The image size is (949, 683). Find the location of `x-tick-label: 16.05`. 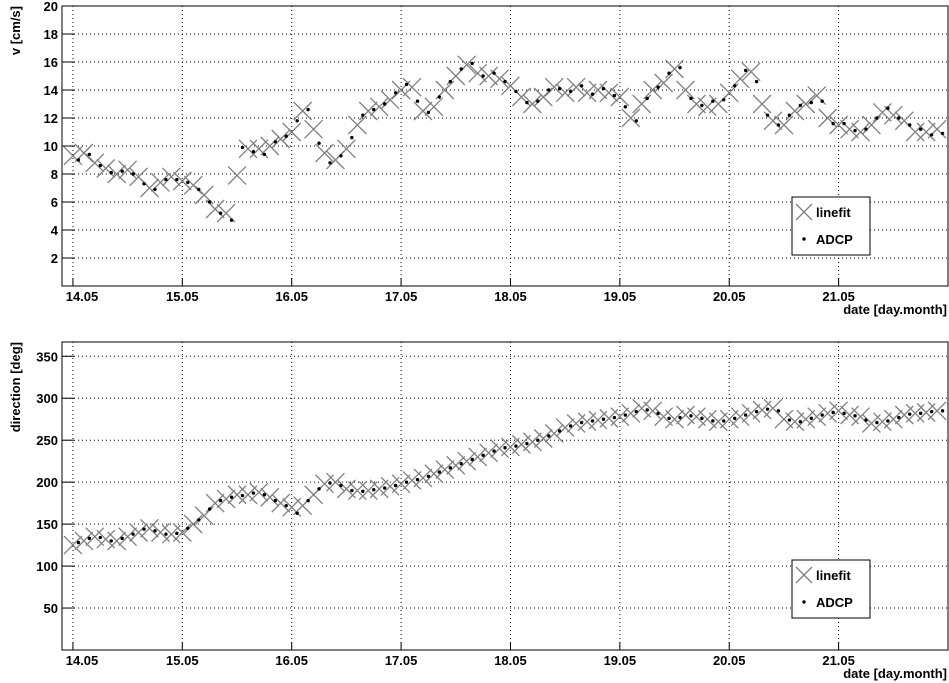

x-tick-label: 16.05 is located at coordinates (291, 660).